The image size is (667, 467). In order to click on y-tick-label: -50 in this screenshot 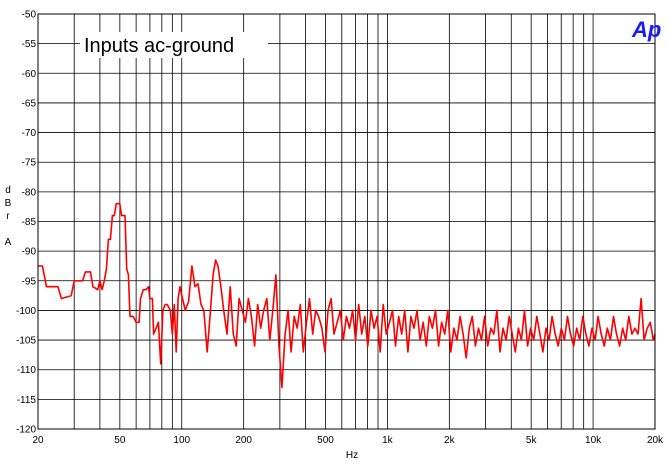, I will do `click(29, 15)`.